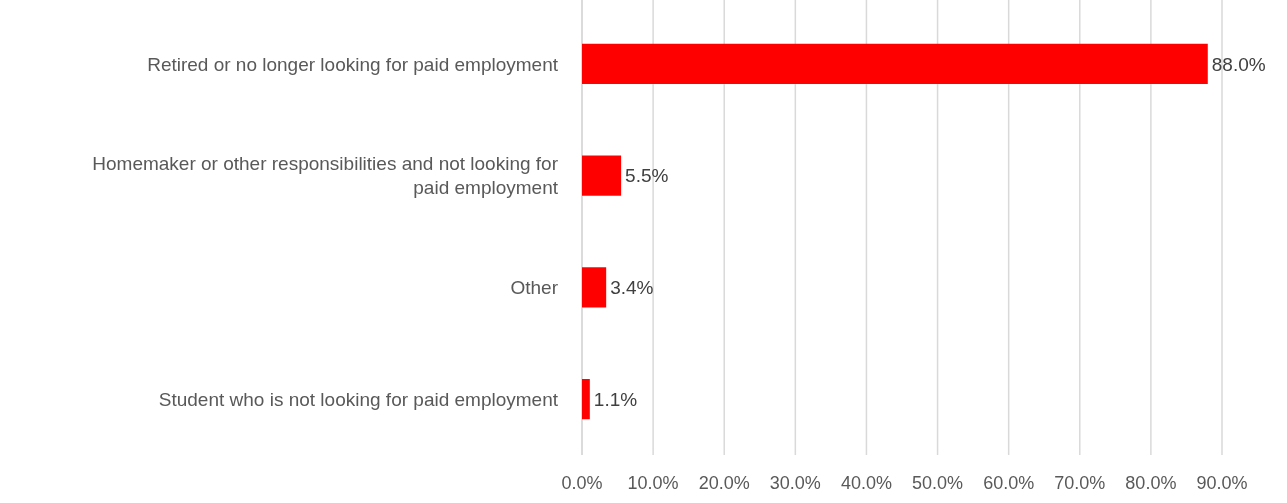  What do you see at coordinates (724, 483) in the screenshot?
I see `x-tick-label: 20.0%` at bounding box center [724, 483].